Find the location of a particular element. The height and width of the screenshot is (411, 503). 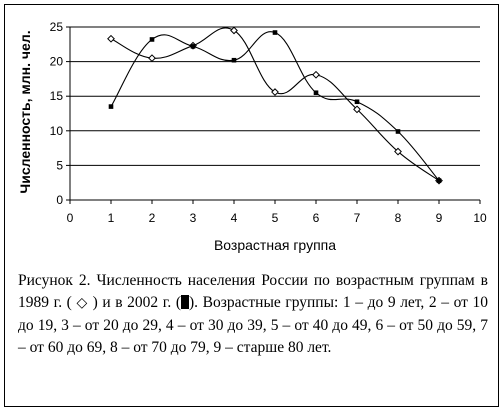

y-tick-label: 20 is located at coordinates (57, 62).